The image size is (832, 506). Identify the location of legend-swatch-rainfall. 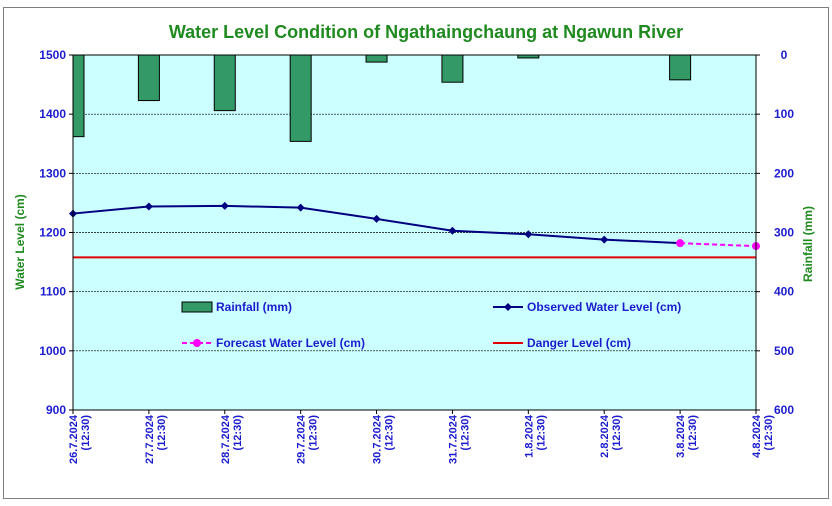
(197, 307).